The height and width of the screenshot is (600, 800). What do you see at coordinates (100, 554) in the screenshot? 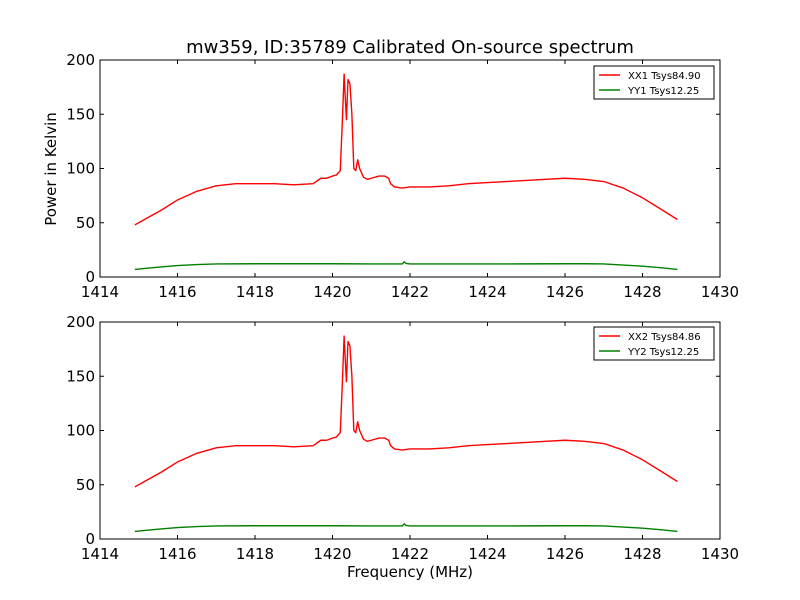
I see `x-tick-label-1-0: 1414` at bounding box center [100, 554].